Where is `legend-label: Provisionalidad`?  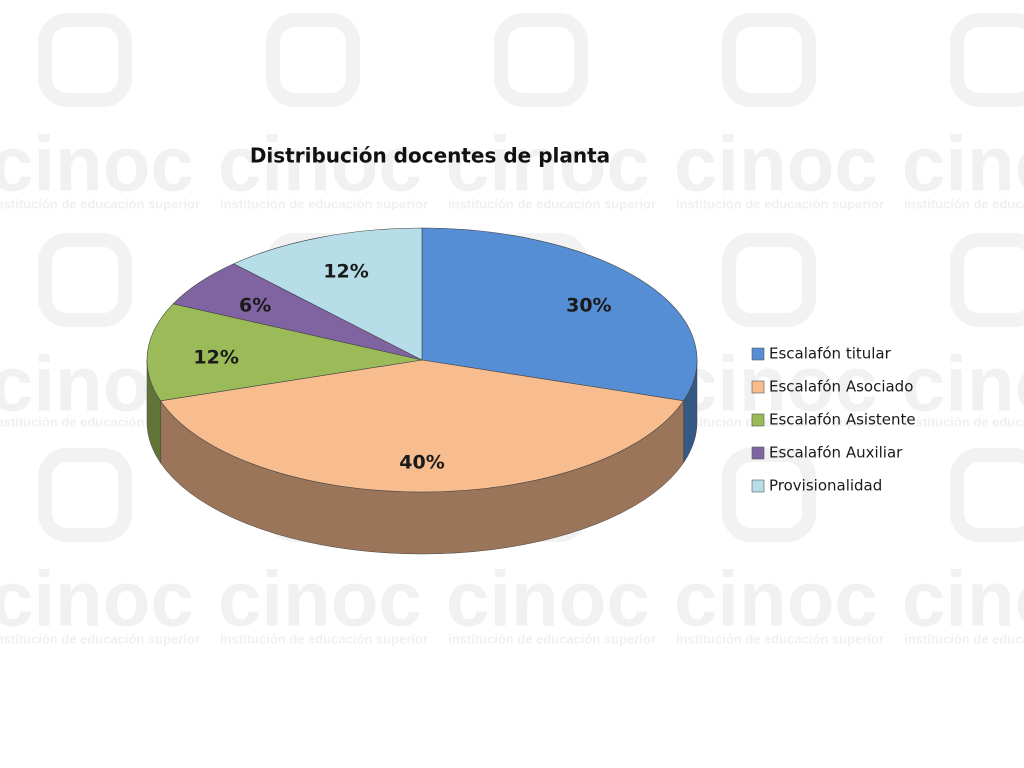
legend-label: Provisionalidad is located at coordinates (825, 486).